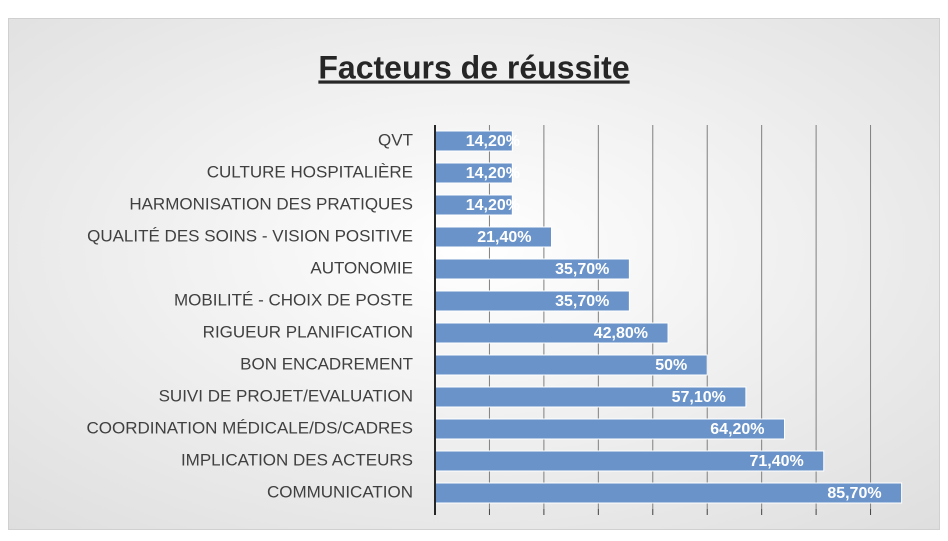  What do you see at coordinates (361, 267) in the screenshot?
I see `y-tick-label: AUTONOMIE` at bounding box center [361, 267].